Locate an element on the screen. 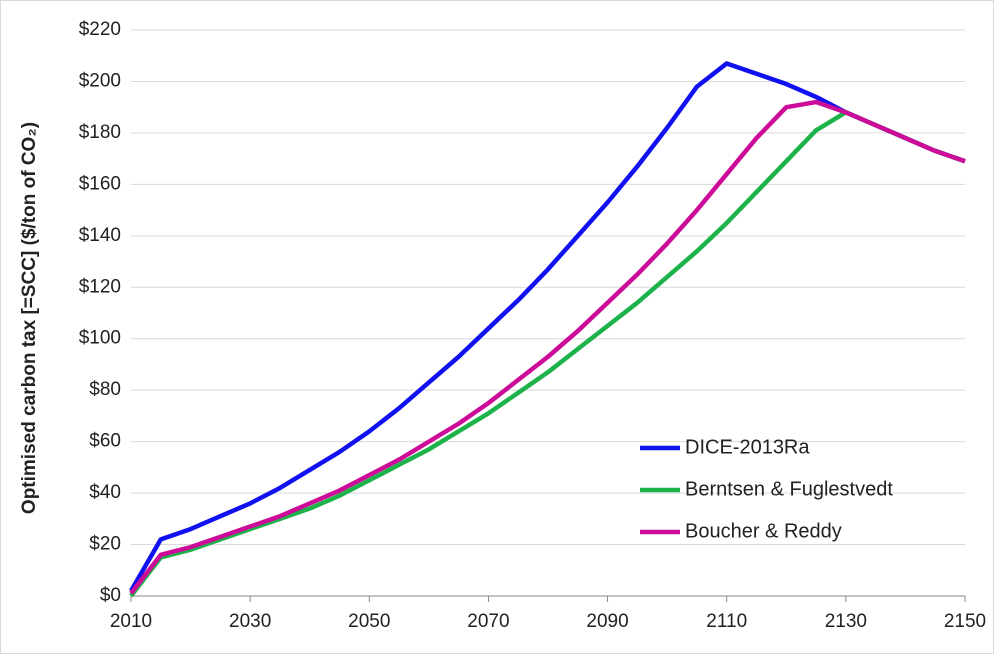 This screenshot has height=654, width=994. y-tick-label: $20 is located at coordinates (105, 544).